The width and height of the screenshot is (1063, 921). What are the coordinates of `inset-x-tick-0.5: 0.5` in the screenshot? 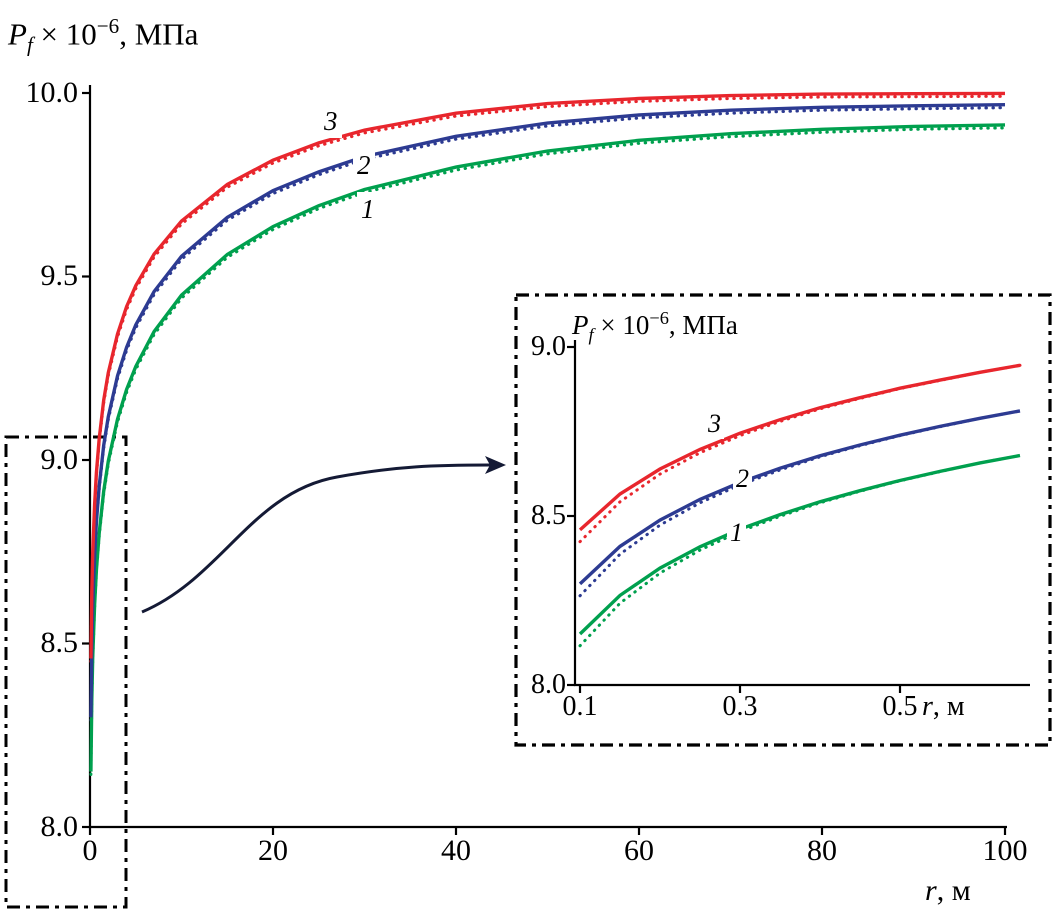 It's located at (900, 706).